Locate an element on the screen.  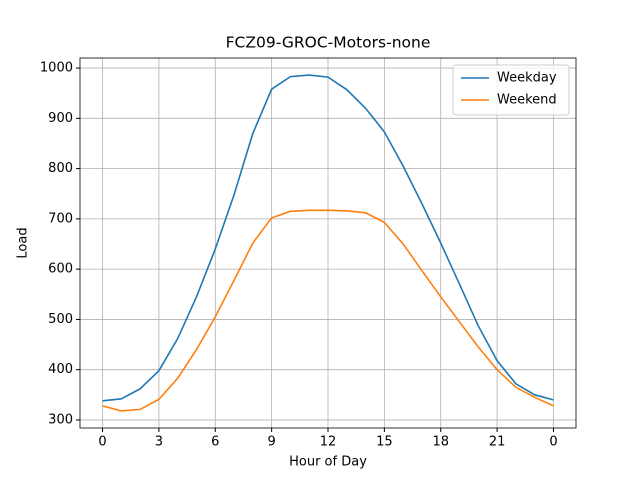
y-tick-label: 600 is located at coordinates (60, 269).